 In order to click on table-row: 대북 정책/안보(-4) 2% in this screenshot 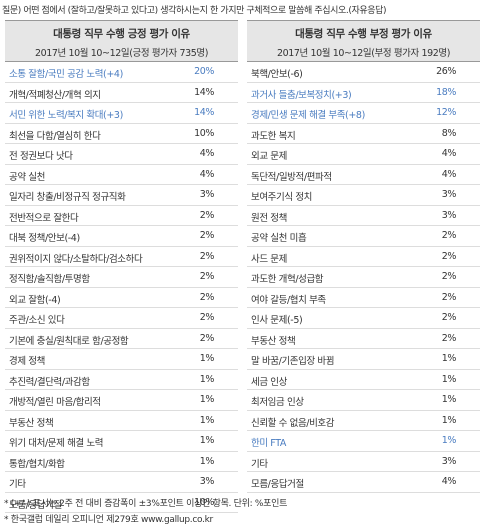, I will do `click(121, 236)`.